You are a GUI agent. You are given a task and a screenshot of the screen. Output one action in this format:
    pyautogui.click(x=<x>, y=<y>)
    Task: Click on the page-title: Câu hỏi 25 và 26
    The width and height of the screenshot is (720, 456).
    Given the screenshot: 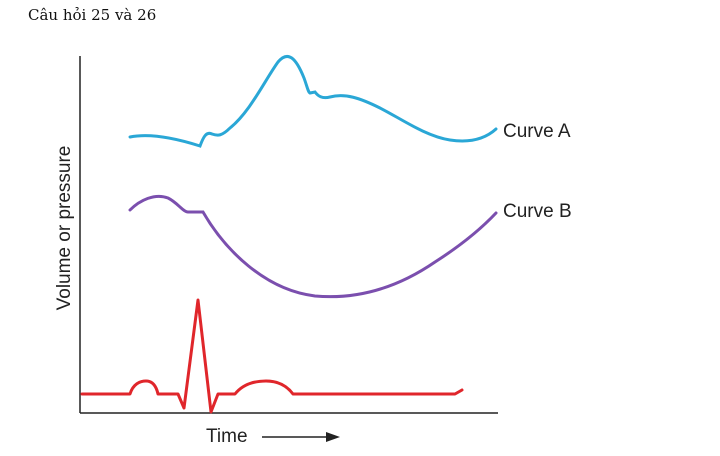 What is the action you would take?
    pyautogui.click(x=92, y=15)
    